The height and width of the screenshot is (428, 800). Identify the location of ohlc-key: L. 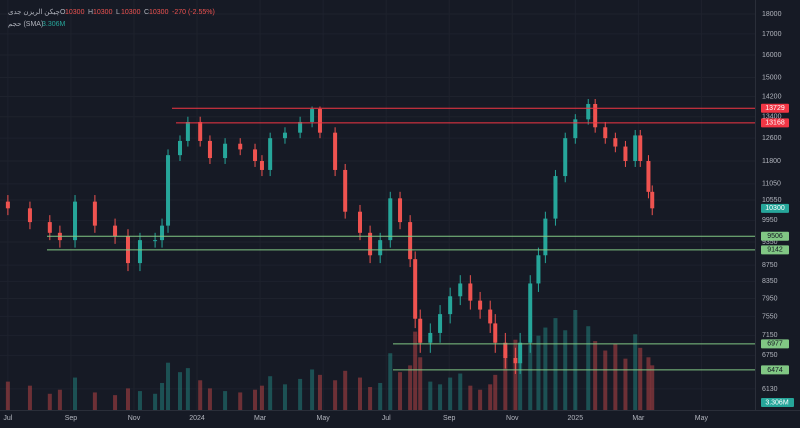
(118, 12).